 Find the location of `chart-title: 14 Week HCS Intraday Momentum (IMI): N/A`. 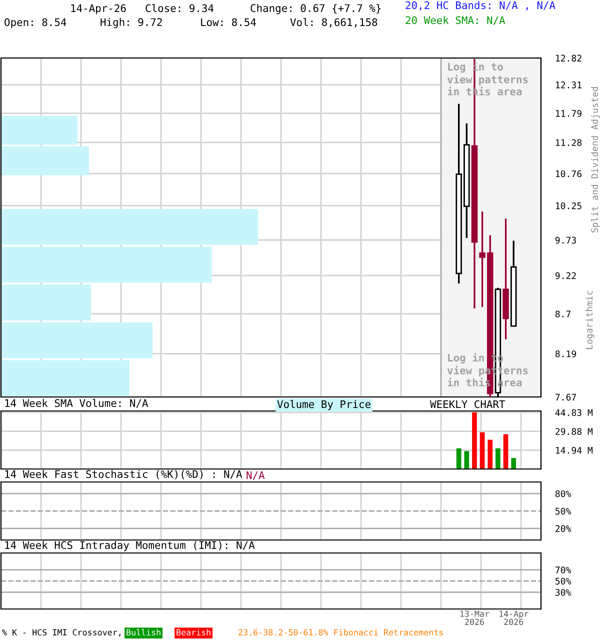

chart-title: 14 Week HCS Intraday Momentum (IMI): N/A is located at coordinates (130, 546).